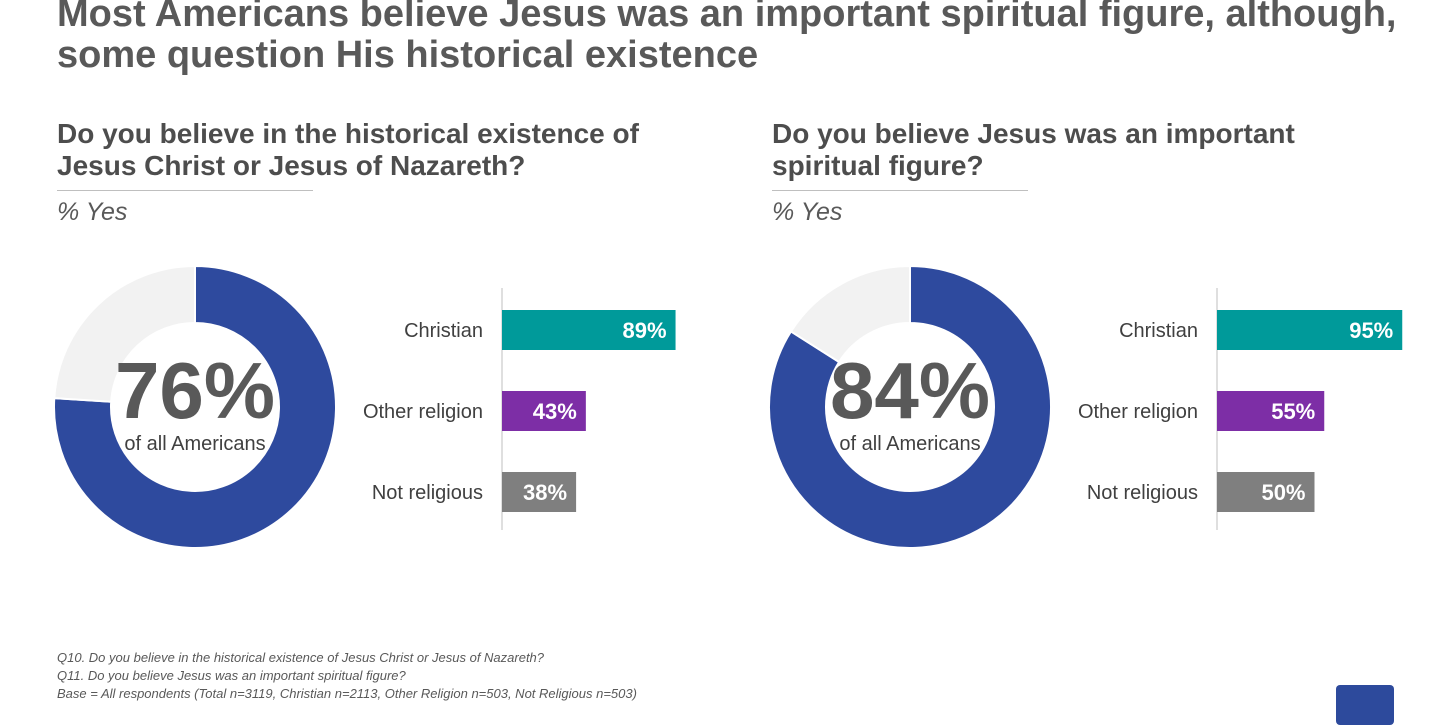 This screenshot has height=725, width=1440. I want to click on overall-percentage: 84%, so click(910, 390).